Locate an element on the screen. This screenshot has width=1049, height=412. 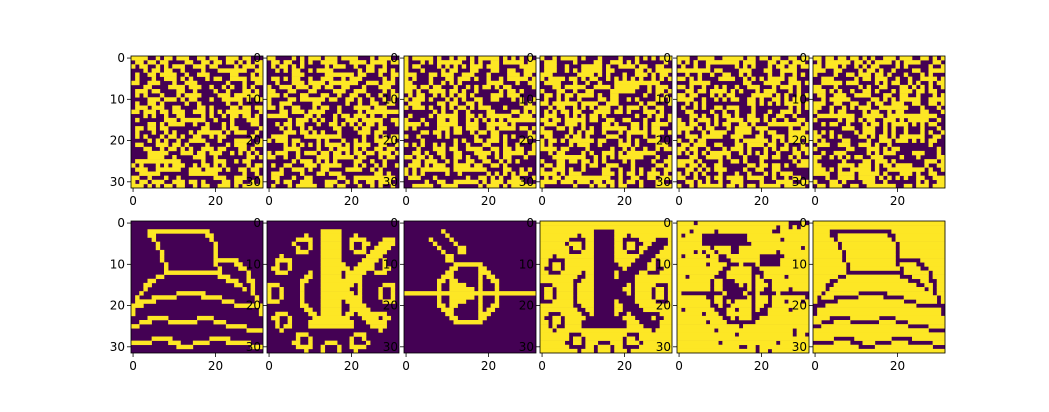
y-tick-label: 10 is located at coordinates (253, 264).